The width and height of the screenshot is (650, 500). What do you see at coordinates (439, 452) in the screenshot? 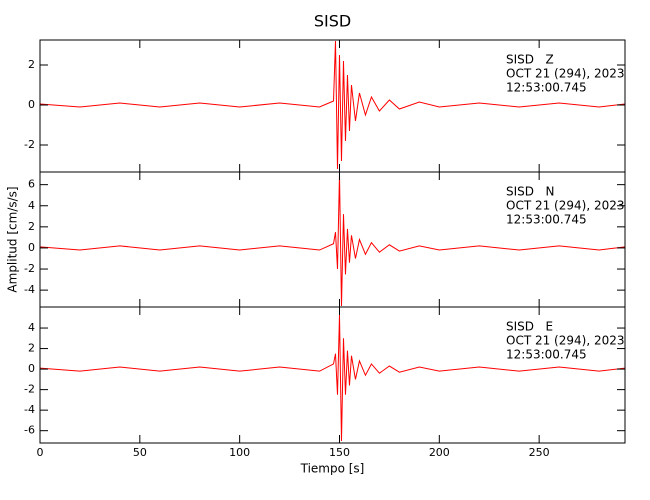
I see `x-tick-label: 200` at bounding box center [439, 452].